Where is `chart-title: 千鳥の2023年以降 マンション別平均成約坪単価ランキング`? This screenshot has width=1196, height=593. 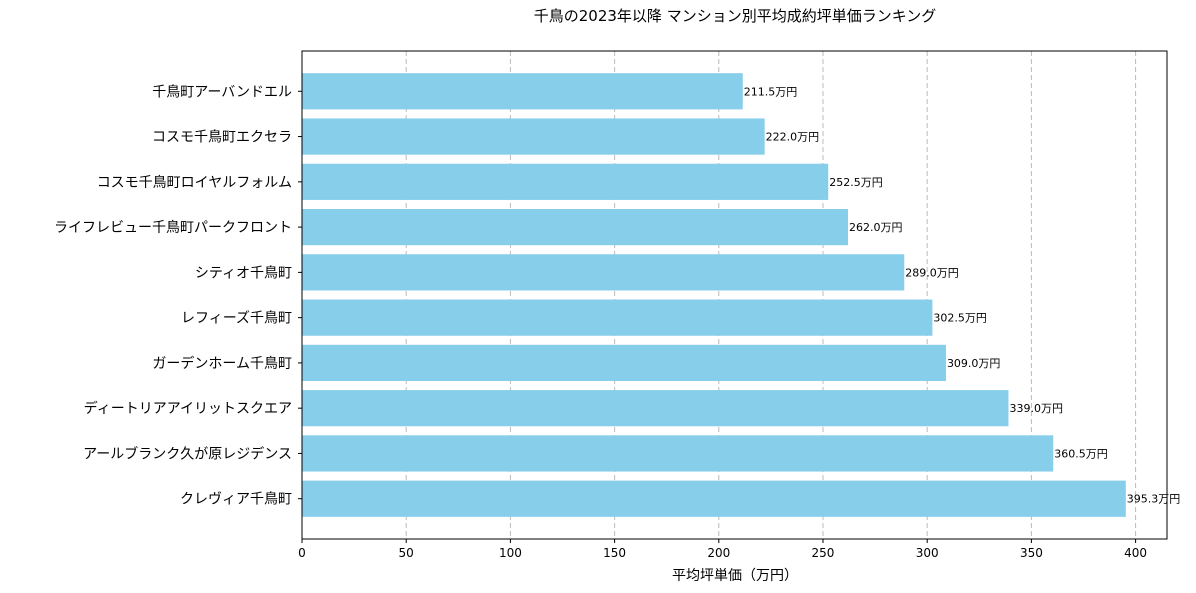
chart-title: 千鳥の2023年以降 マンション別平均成約坪単価ランキング is located at coordinates (735, 16).